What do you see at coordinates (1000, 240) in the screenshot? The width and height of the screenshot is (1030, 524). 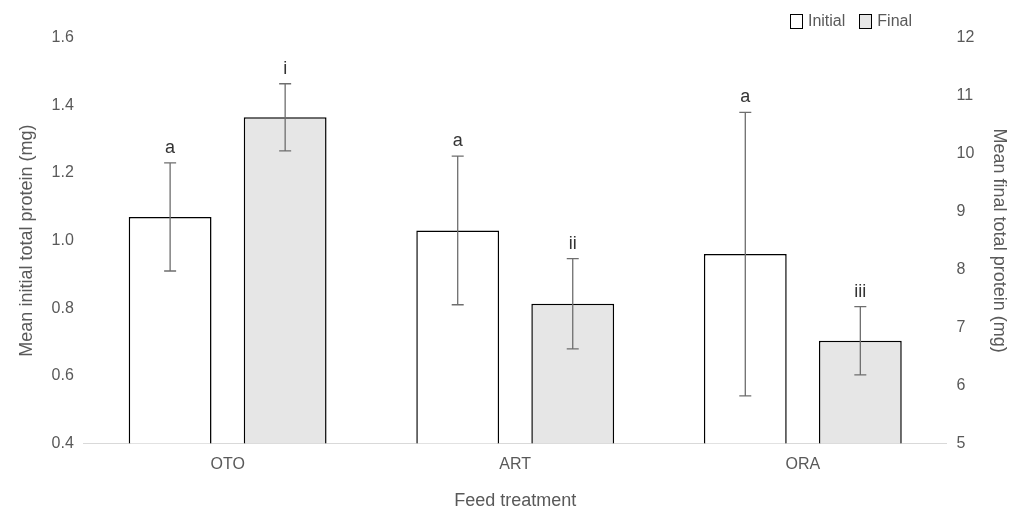 I see `y2-axis-title: Mean final total protein (mg)` at bounding box center [1000, 240].